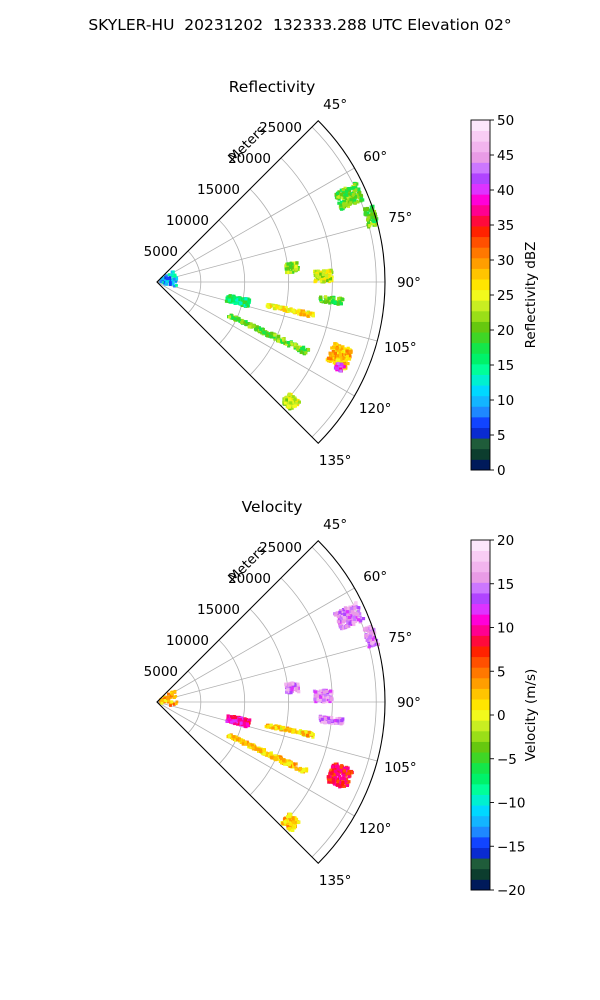 This screenshot has height=1000, width=600. I want to click on colorbar-label: Velocity (m/s), so click(531, 715).